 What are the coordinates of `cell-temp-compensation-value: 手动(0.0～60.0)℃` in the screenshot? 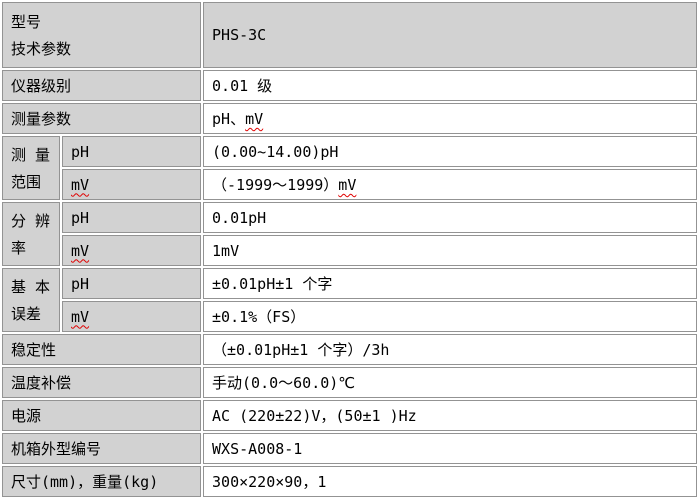 It's located at (450, 382).